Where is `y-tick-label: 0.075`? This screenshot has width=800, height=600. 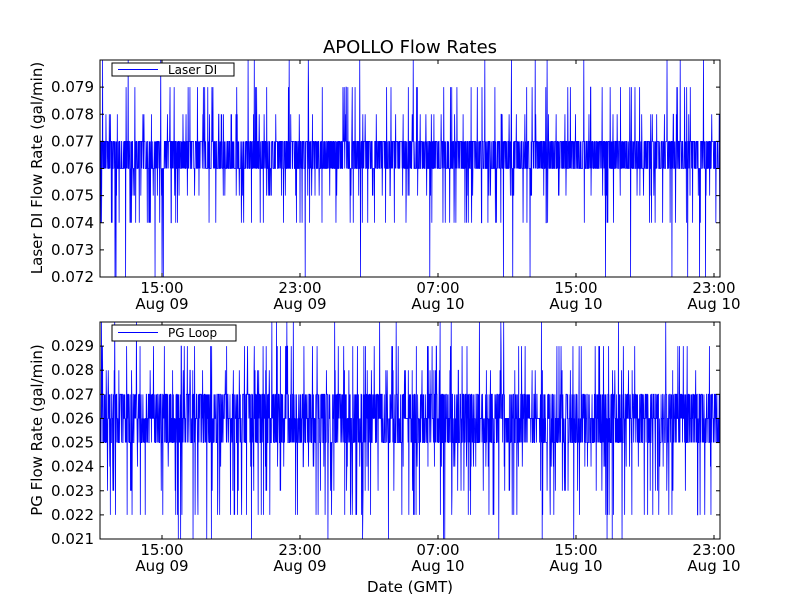 y-tick-label: 0.075 is located at coordinates (72, 196).